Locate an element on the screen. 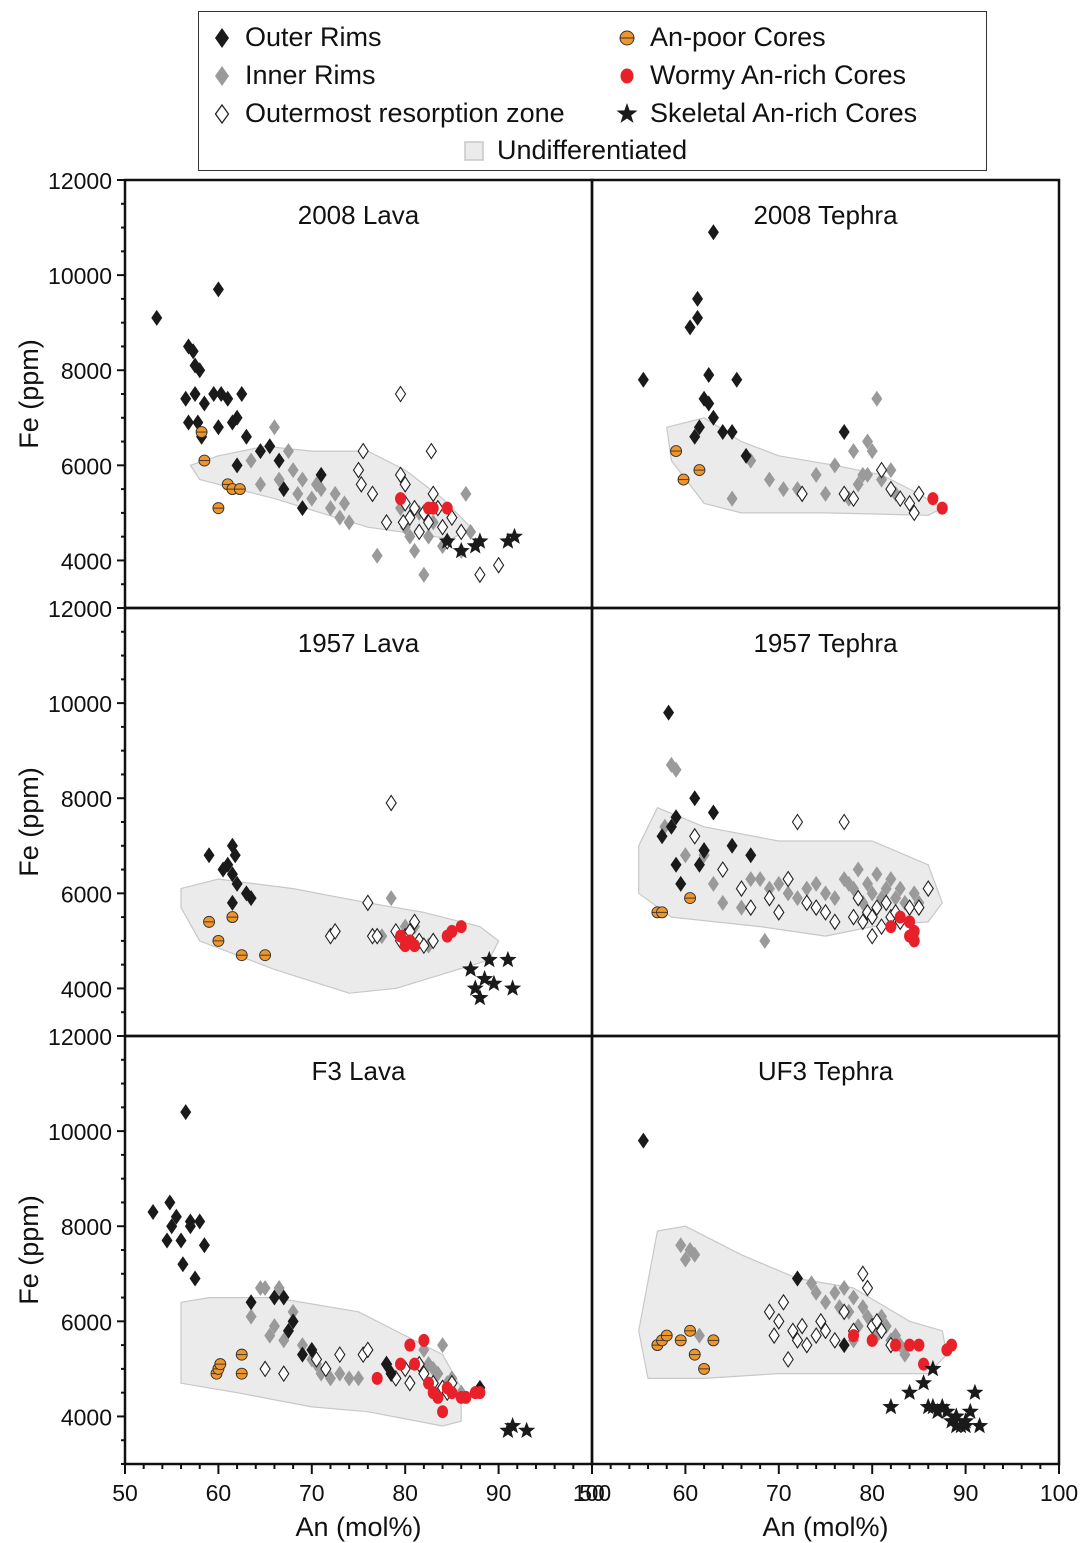  panel-frame is located at coordinates (825, 394).